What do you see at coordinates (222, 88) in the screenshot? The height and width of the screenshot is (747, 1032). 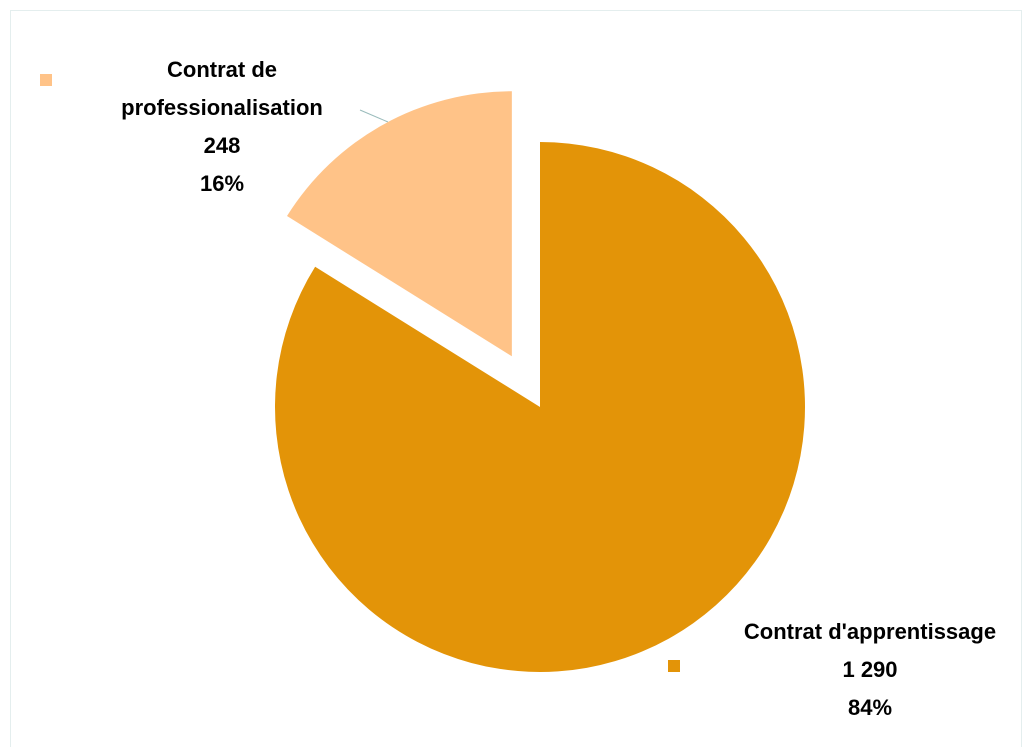 I see `category-label: Contrat de professionalisation` at bounding box center [222, 88].